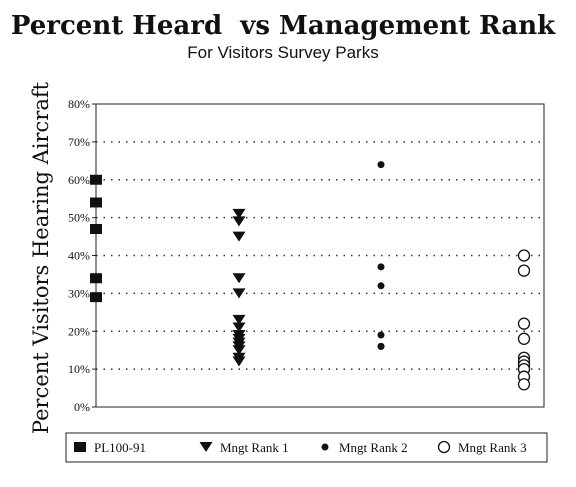 Image resolution: width=576 pixels, height=487 pixels. What do you see at coordinates (79, 104) in the screenshot?
I see `y-tick-label: 80%` at bounding box center [79, 104].